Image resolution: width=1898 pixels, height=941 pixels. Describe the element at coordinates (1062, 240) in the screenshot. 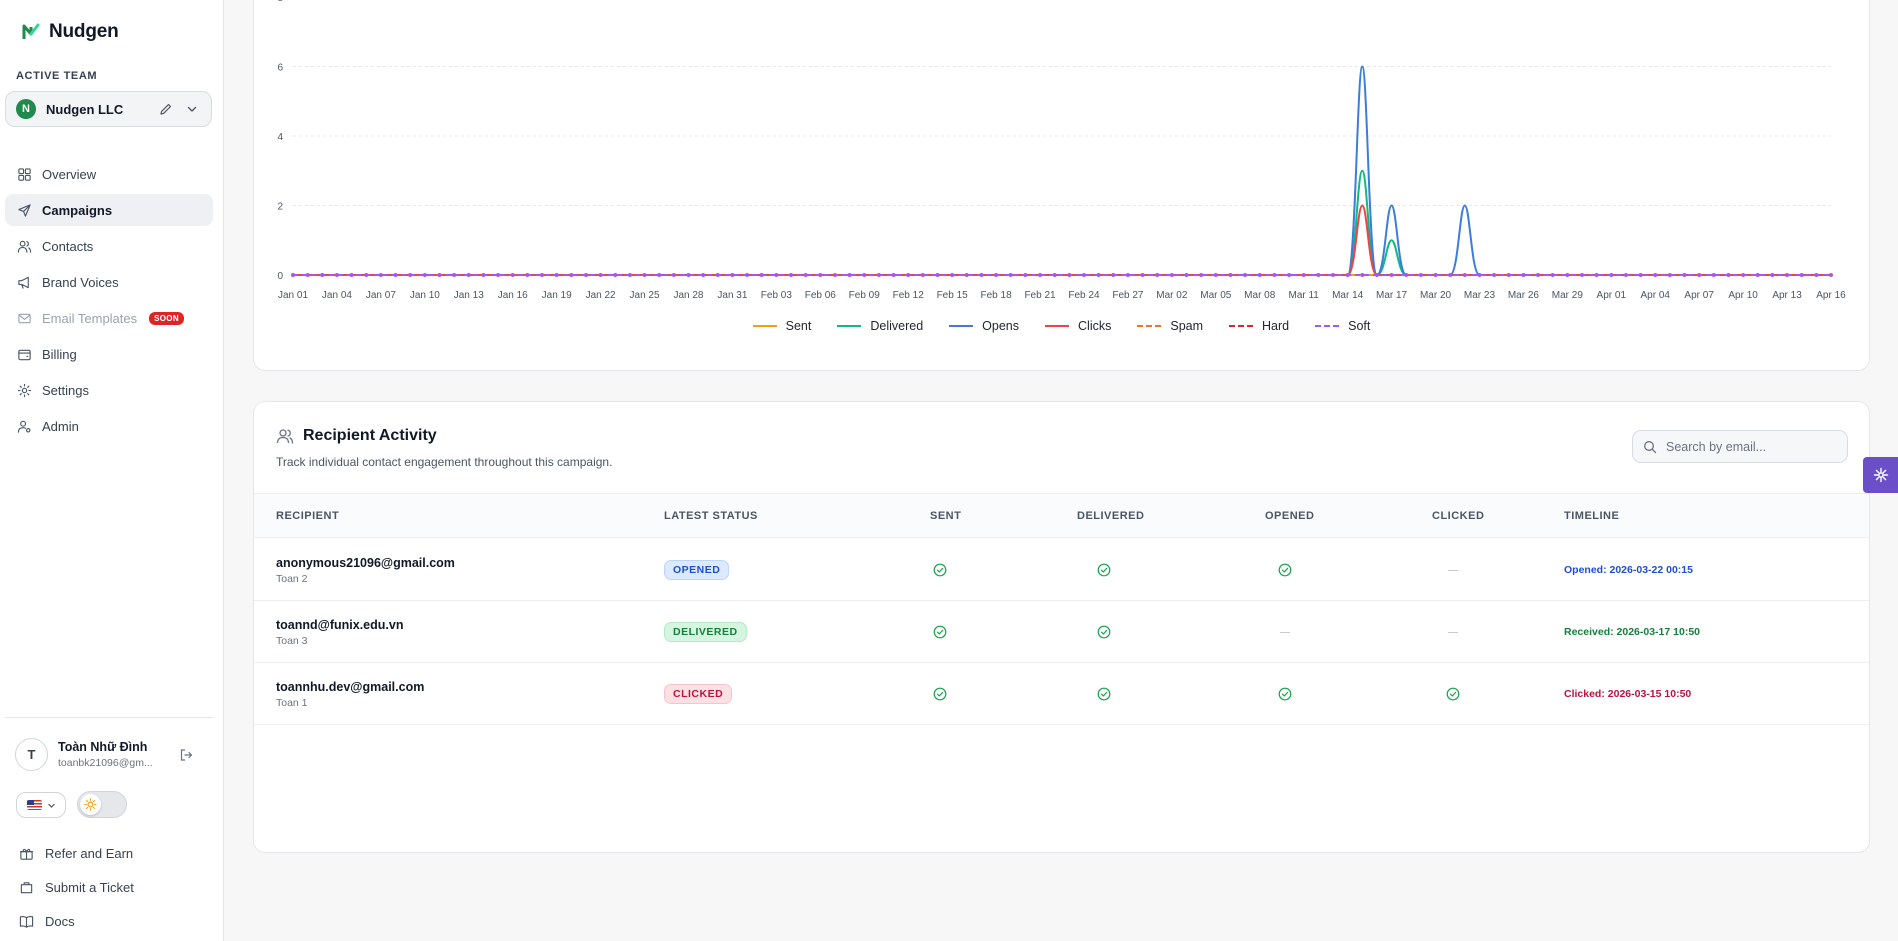

I see `series-line-clicks` at that location.